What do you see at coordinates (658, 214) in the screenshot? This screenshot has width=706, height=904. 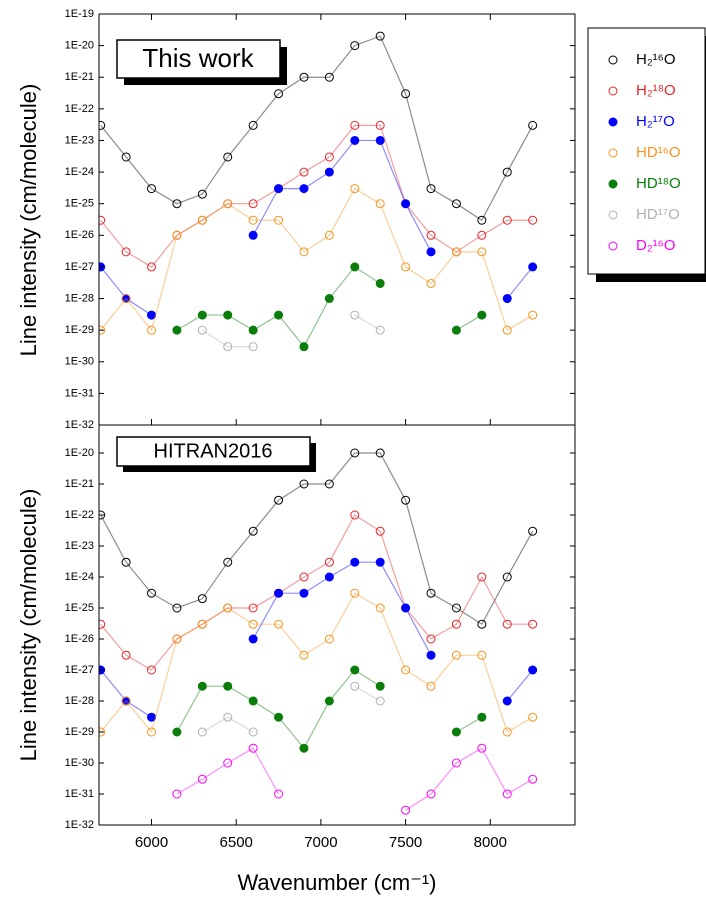 I see `legend-label: HD¹⁷O` at bounding box center [658, 214].